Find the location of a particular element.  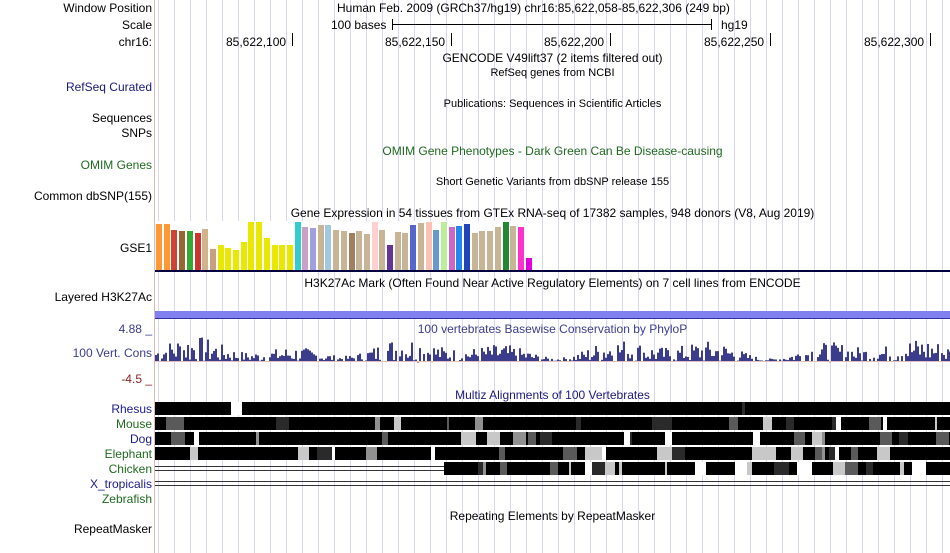

repeat-track-title: Repeating Elements by RepeatMasker is located at coordinates (552, 516).